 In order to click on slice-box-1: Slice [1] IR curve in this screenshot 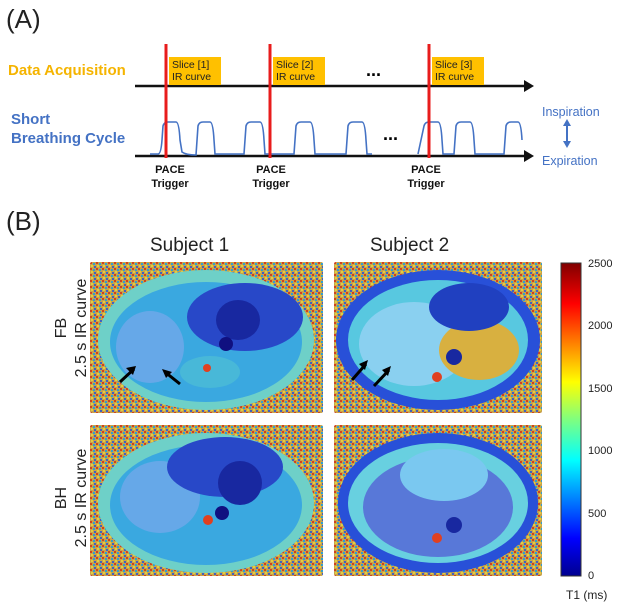, I will do `click(195, 71)`.